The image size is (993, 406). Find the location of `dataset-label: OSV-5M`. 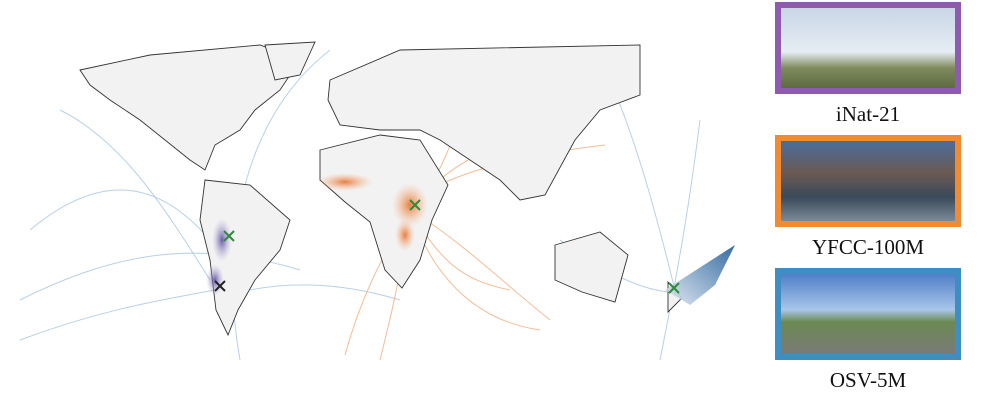

dataset-label: OSV-5M is located at coordinates (868, 380).